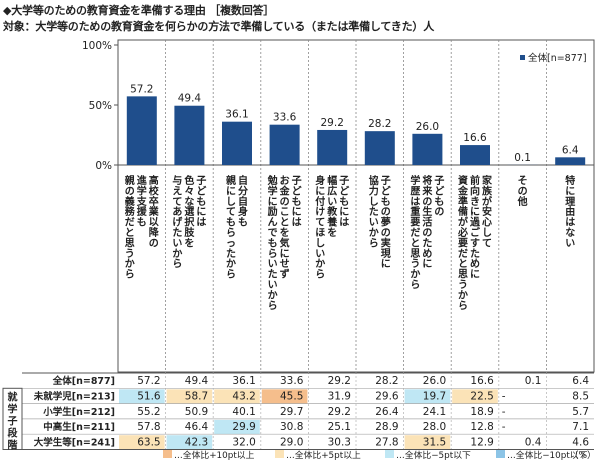  I want to click on chart-title: ◆大学等のための教育資金を準備する理由 ［複数回答］, so click(139, 10).